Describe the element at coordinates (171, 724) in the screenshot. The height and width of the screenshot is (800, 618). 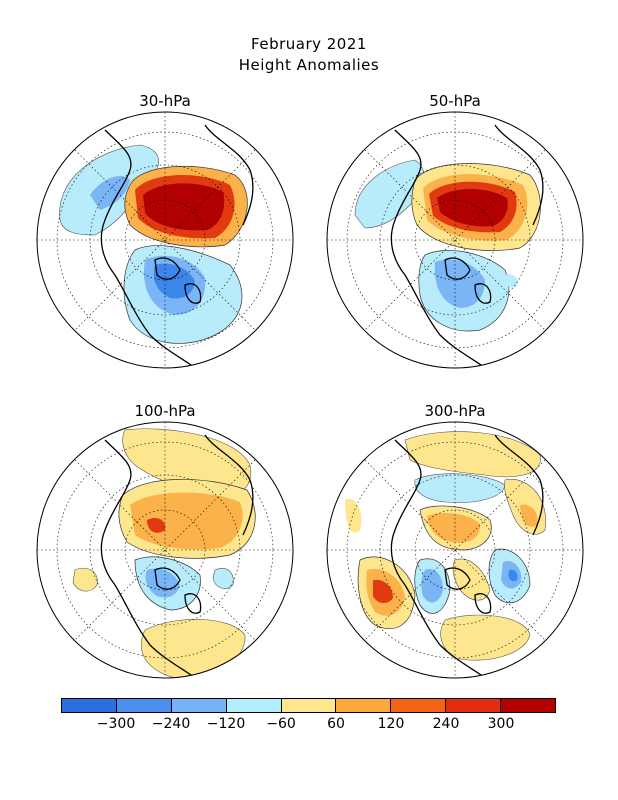
I see `colorbar-tick: −240` at that location.